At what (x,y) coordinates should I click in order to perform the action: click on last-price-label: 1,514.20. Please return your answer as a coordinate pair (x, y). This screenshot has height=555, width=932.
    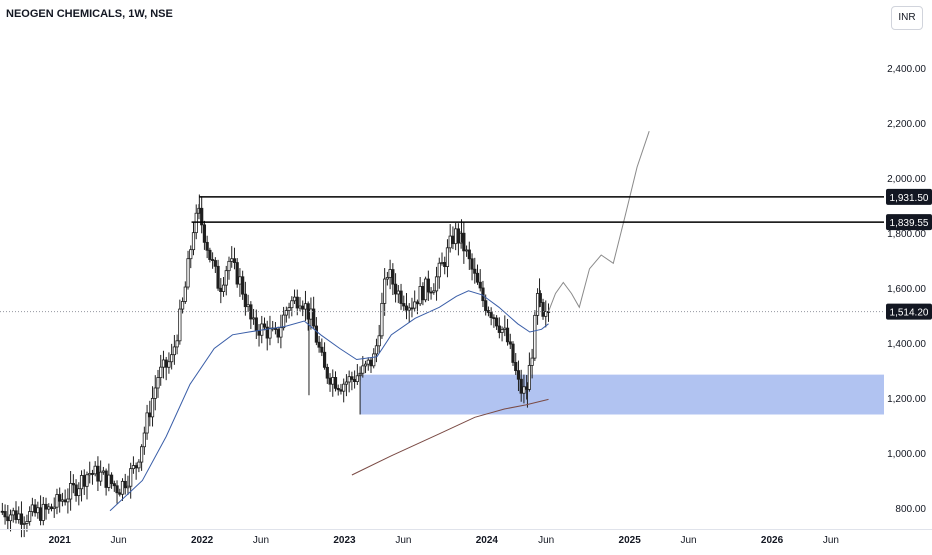
    Looking at the image, I should click on (909, 313).